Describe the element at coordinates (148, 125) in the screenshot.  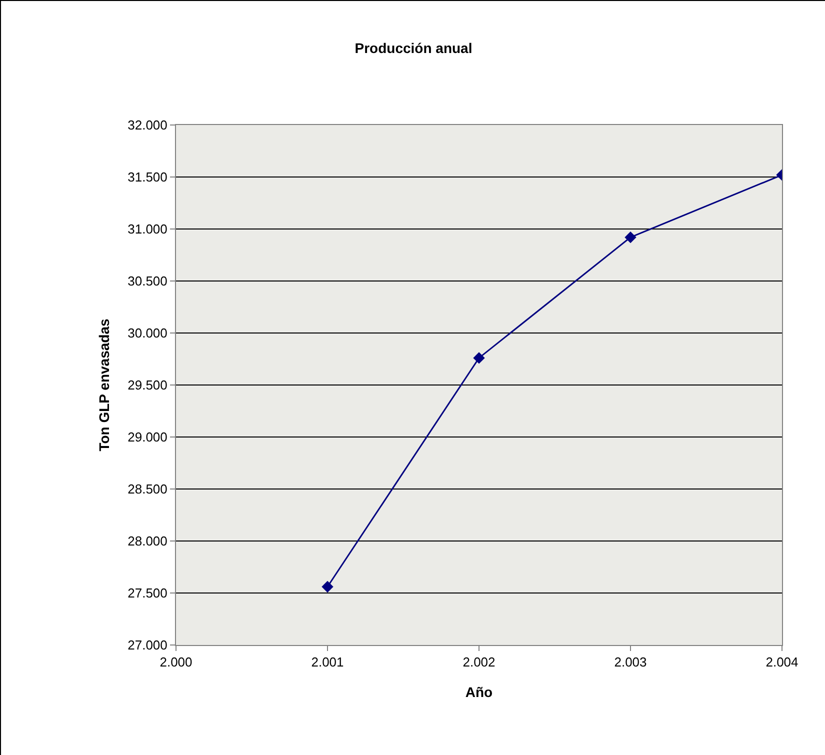
I see `y-tick-label: 32.000` at that location.